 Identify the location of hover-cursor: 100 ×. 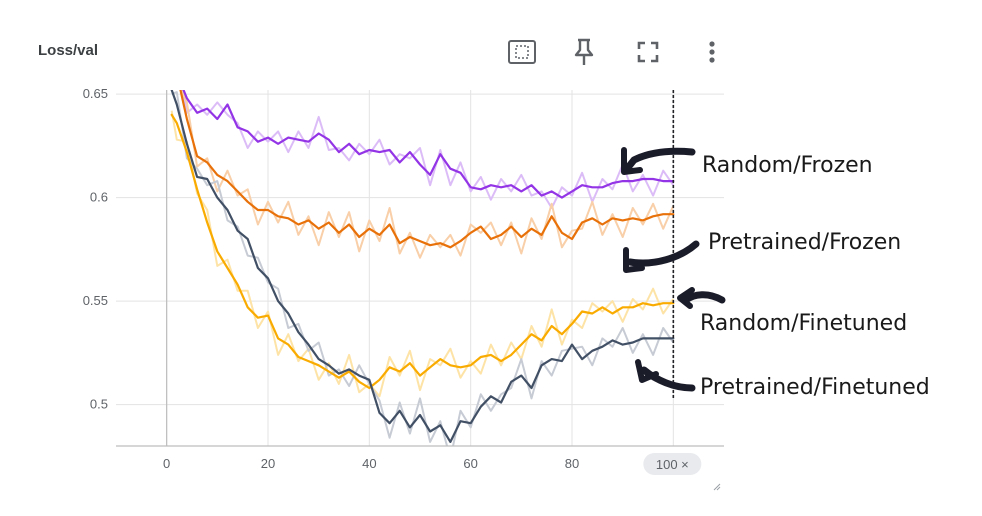
(682, 290).